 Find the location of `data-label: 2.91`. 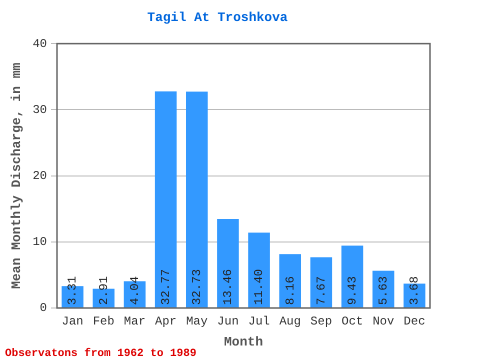

data-label: 2.91 is located at coordinates (103, 290).